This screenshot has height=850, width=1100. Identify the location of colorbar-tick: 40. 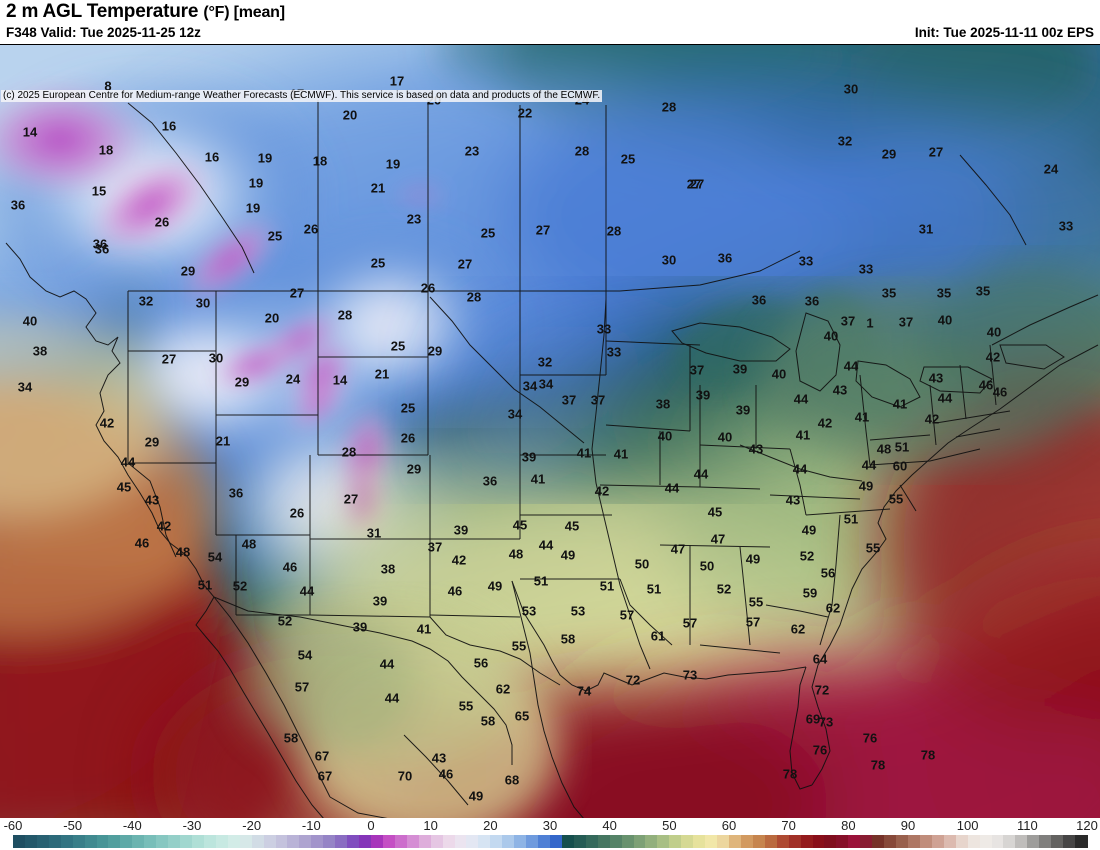
(609, 825).